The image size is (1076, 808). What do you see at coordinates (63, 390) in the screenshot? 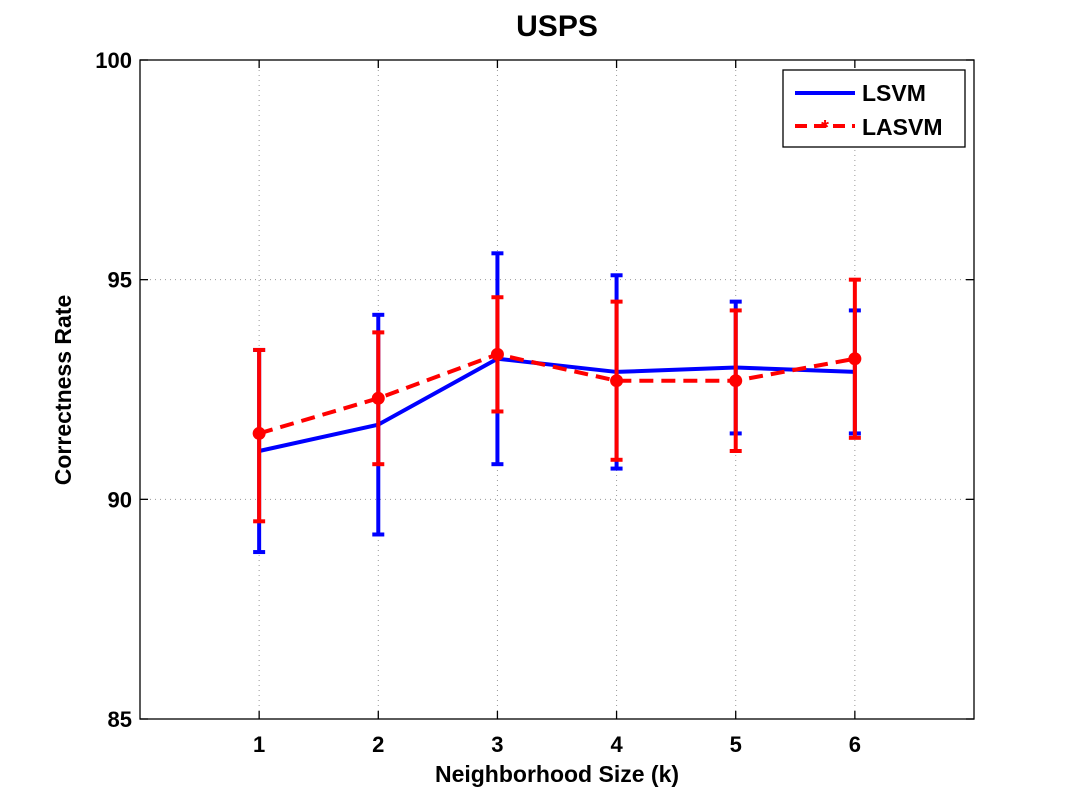
I see `y-axis-label: Correctness Rate` at bounding box center [63, 390].